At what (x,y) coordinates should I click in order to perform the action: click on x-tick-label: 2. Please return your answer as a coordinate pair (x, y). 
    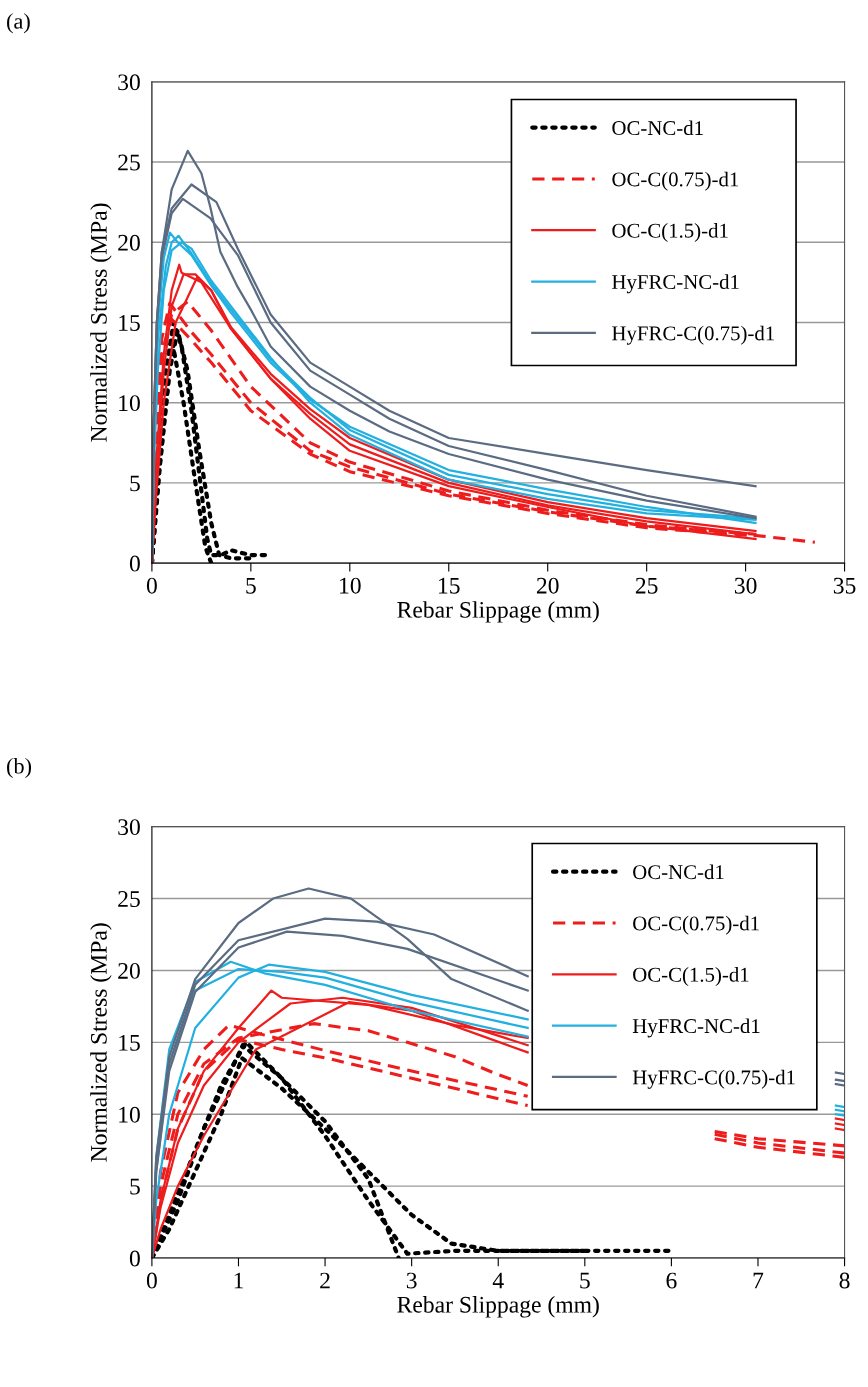
    Looking at the image, I should click on (325, 1280).